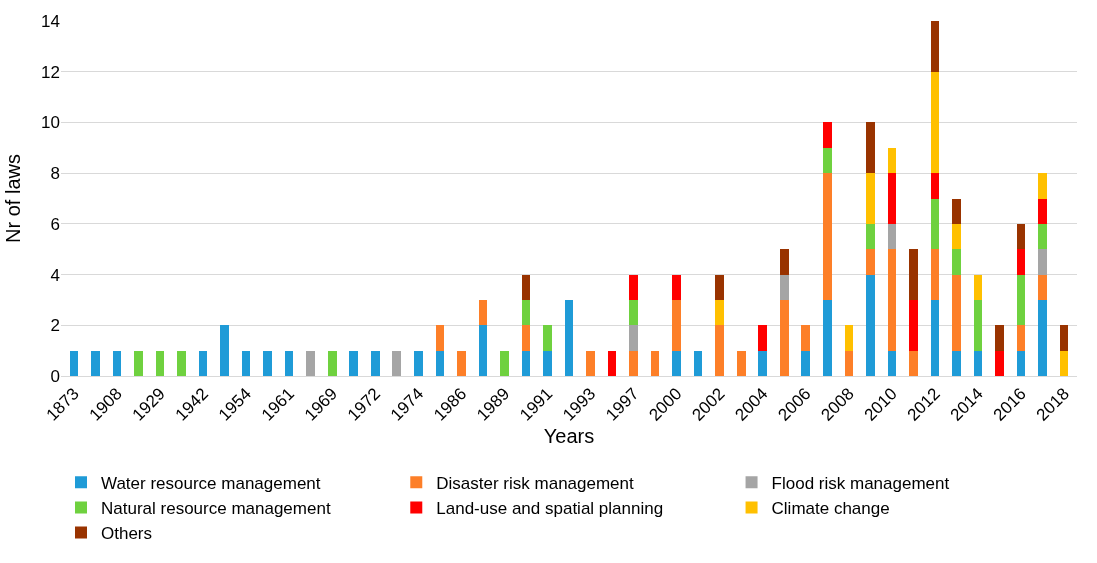  I want to click on legend-label: Climate change, so click(830, 509).